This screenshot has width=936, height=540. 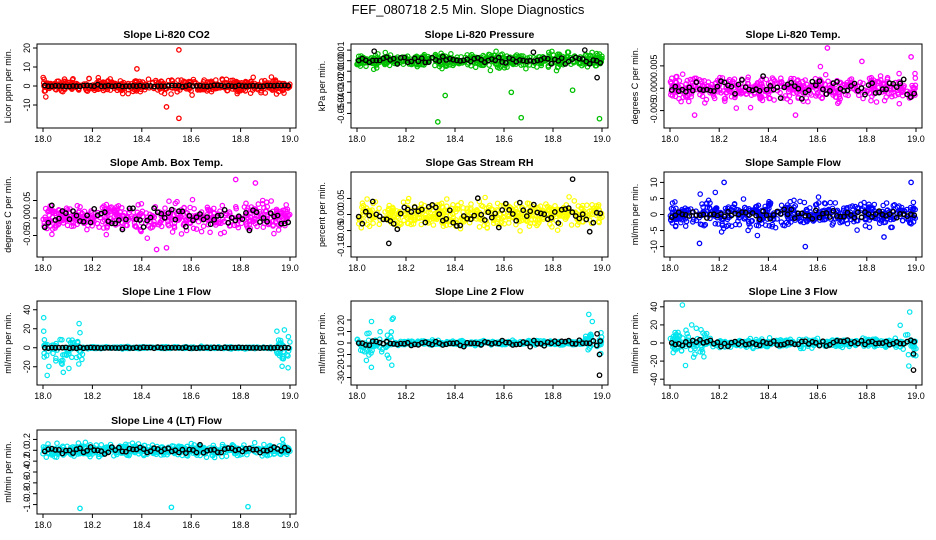 I want to click on x-tick-label: 18.0, so click(x=670, y=139).